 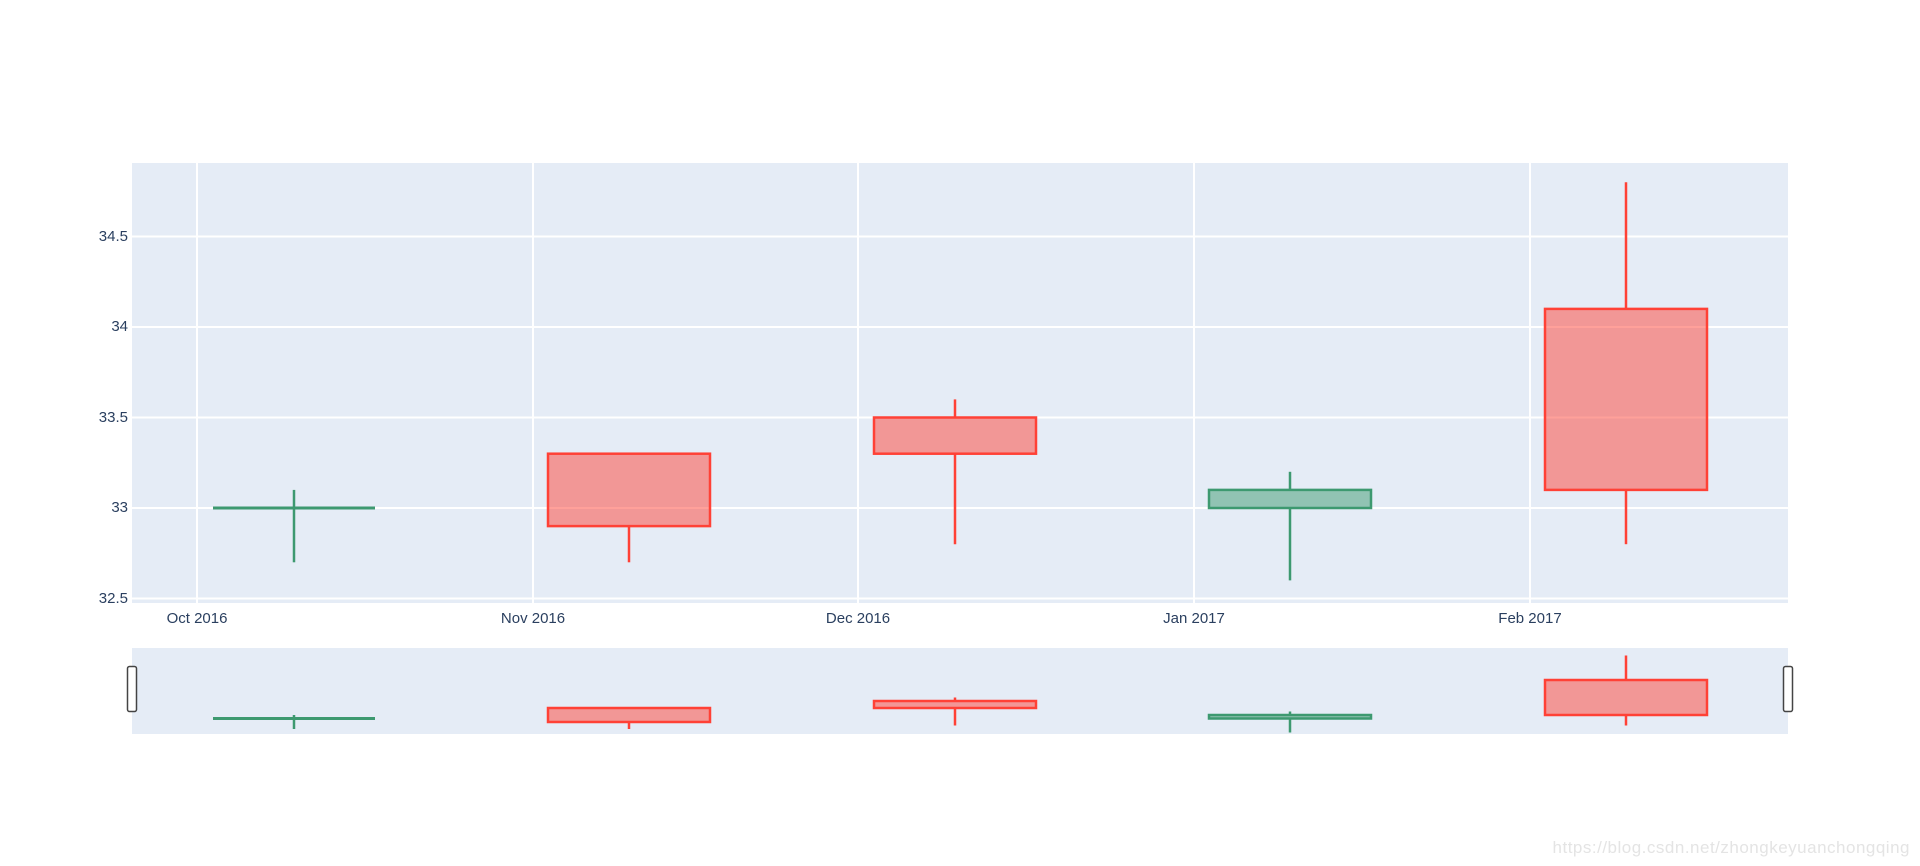 I want to click on rangeslider-handle-left, so click(x=132, y=689).